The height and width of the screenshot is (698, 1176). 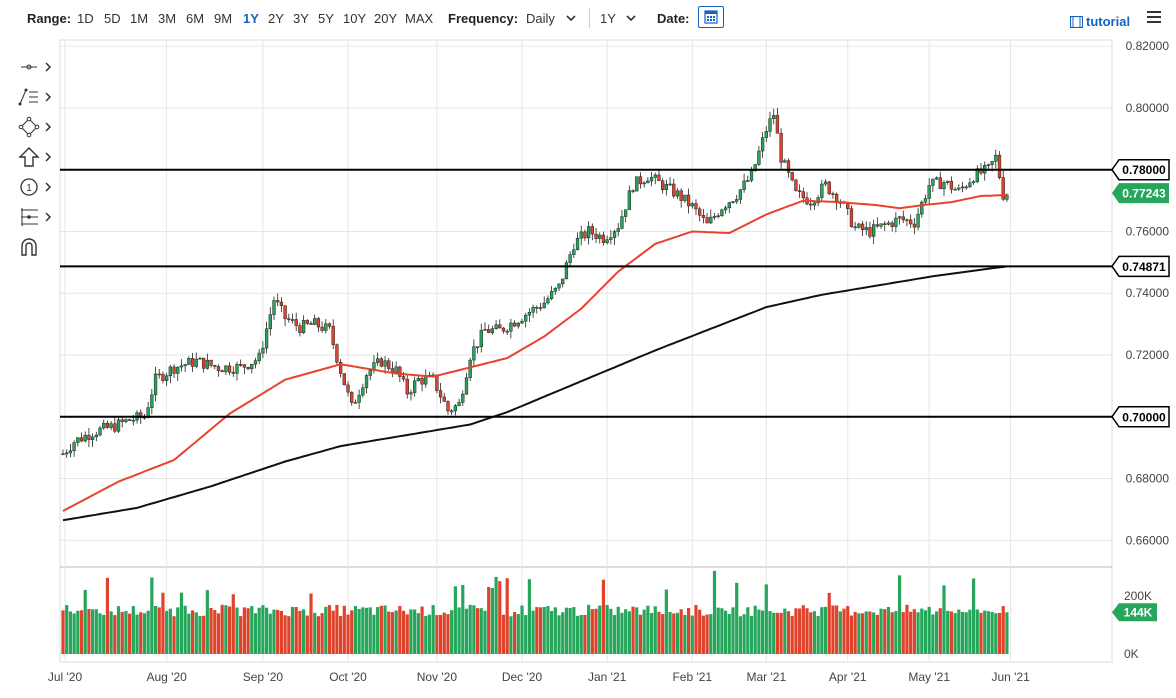 I want to click on frequency-select: Daily, so click(x=540, y=18).